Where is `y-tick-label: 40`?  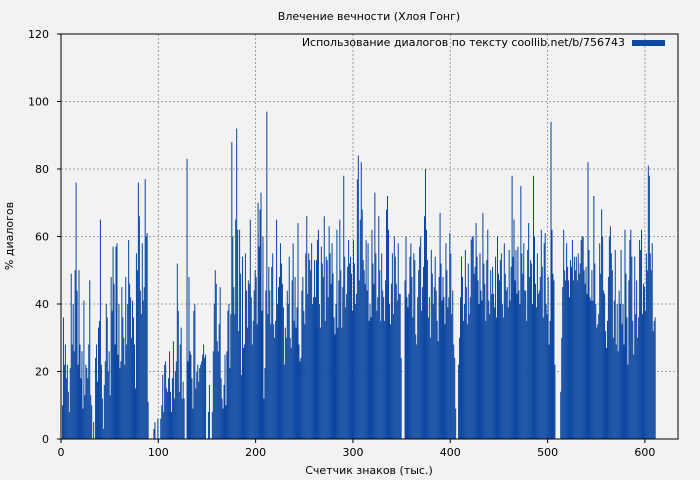 y-tick-label: 40 is located at coordinates (42, 304).